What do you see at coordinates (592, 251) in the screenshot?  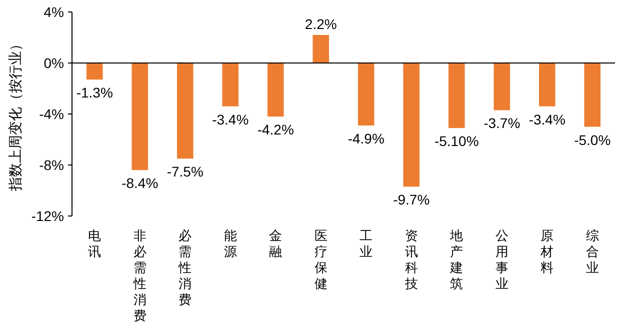 I see `x-tick-label: 综合业` at bounding box center [592, 251].